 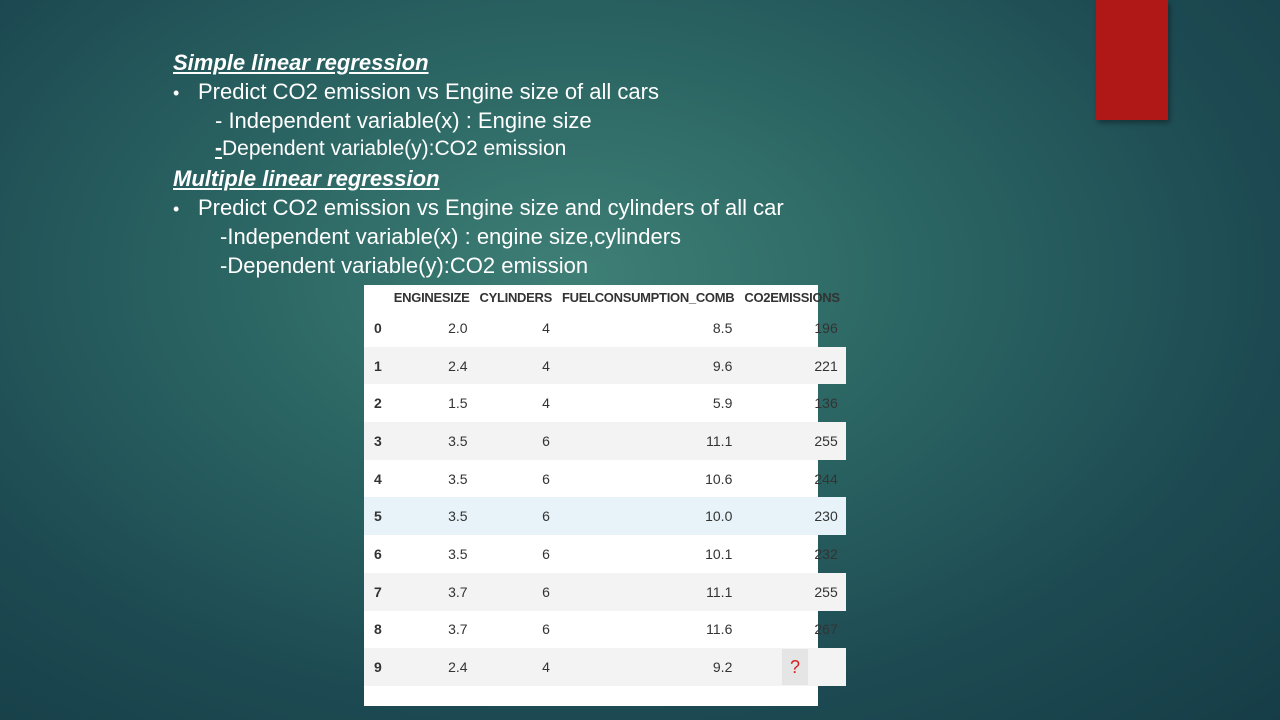 What do you see at coordinates (649, 365) in the screenshot?
I see `table-cell: 9.6` at bounding box center [649, 365].